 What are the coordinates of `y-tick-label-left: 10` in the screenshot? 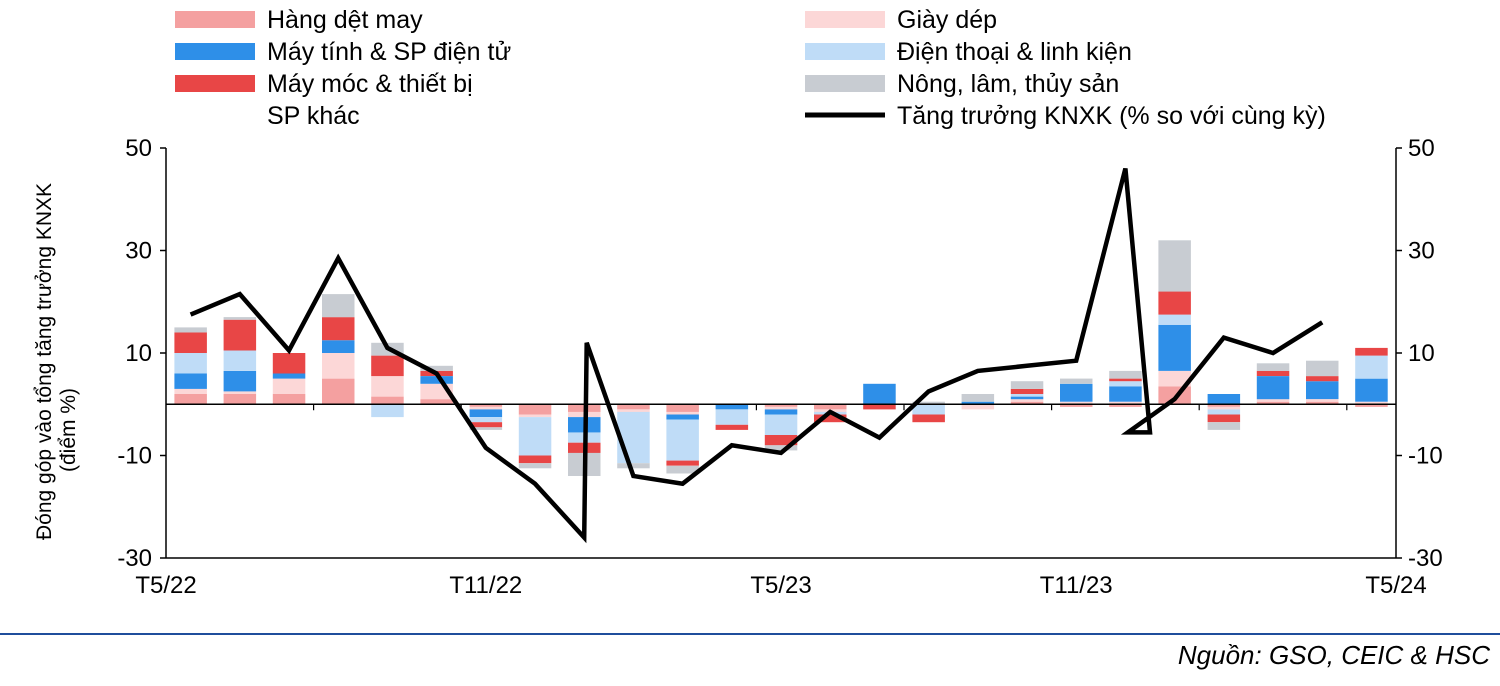 It's located at (138, 353).